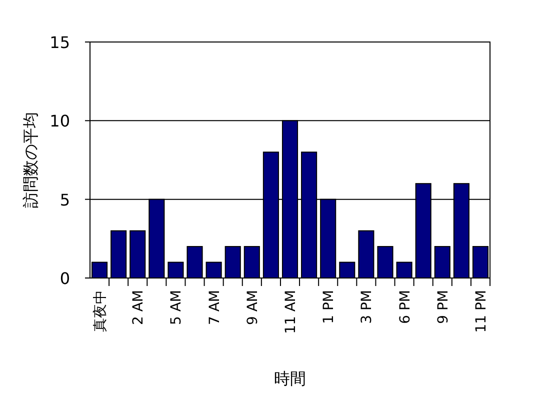  I want to click on x-tick-label: 3 PM, so click(367, 307).